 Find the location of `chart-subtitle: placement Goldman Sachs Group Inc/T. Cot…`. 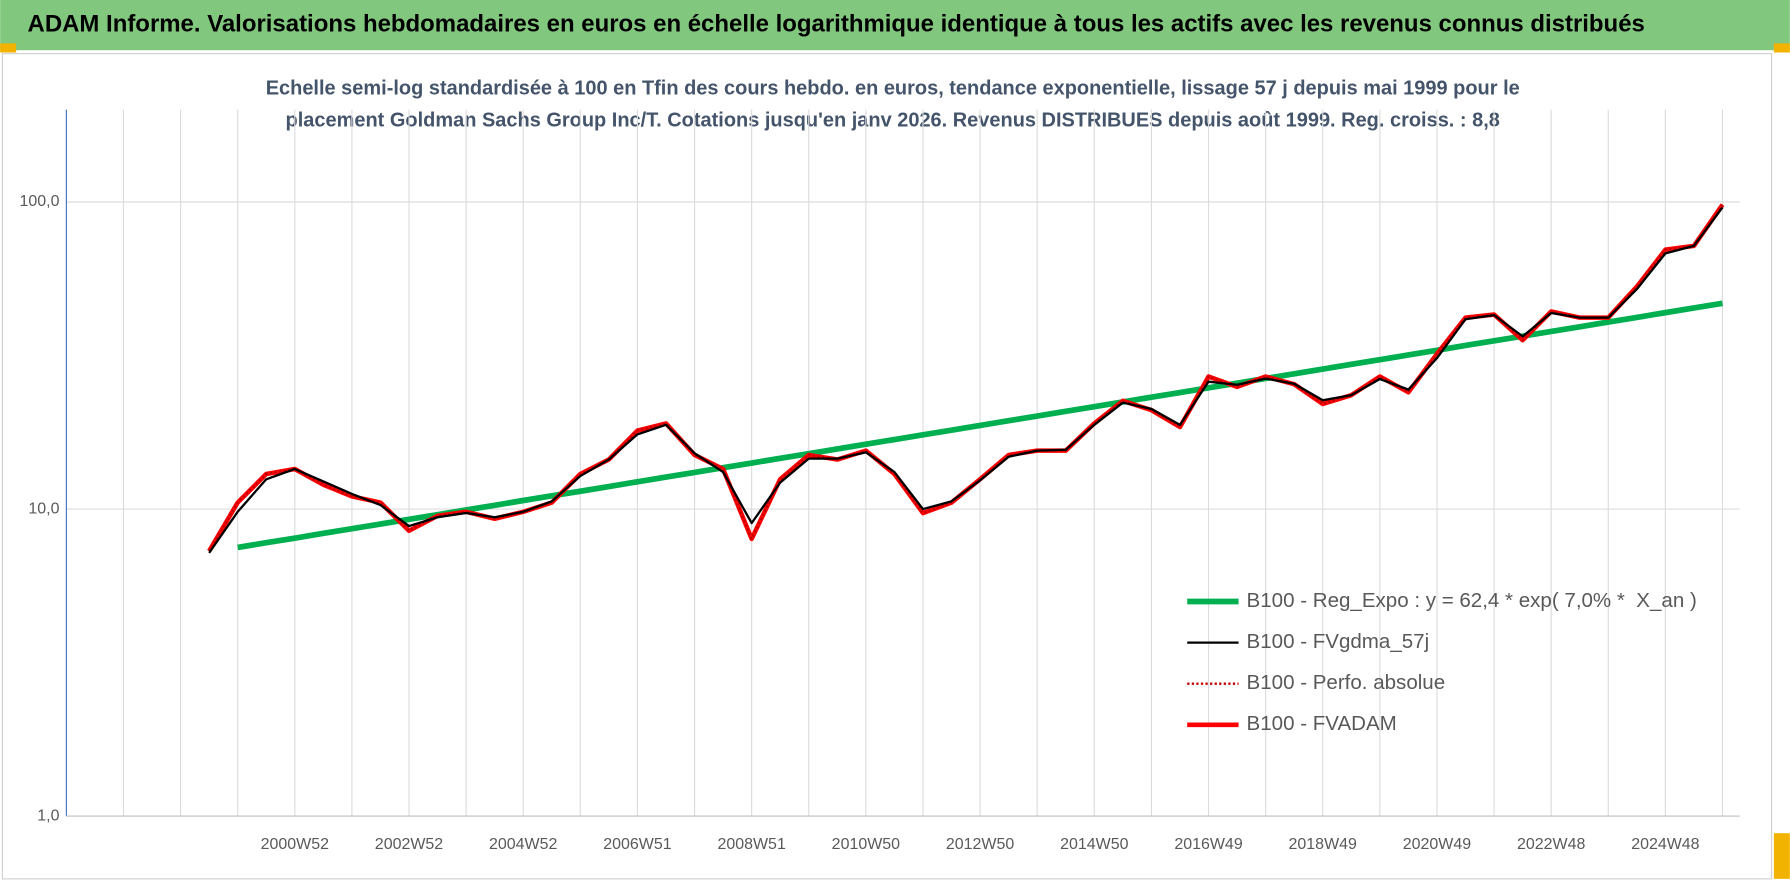

chart-subtitle: placement Goldman Sachs Group Inc/T. Cot… is located at coordinates (893, 120).